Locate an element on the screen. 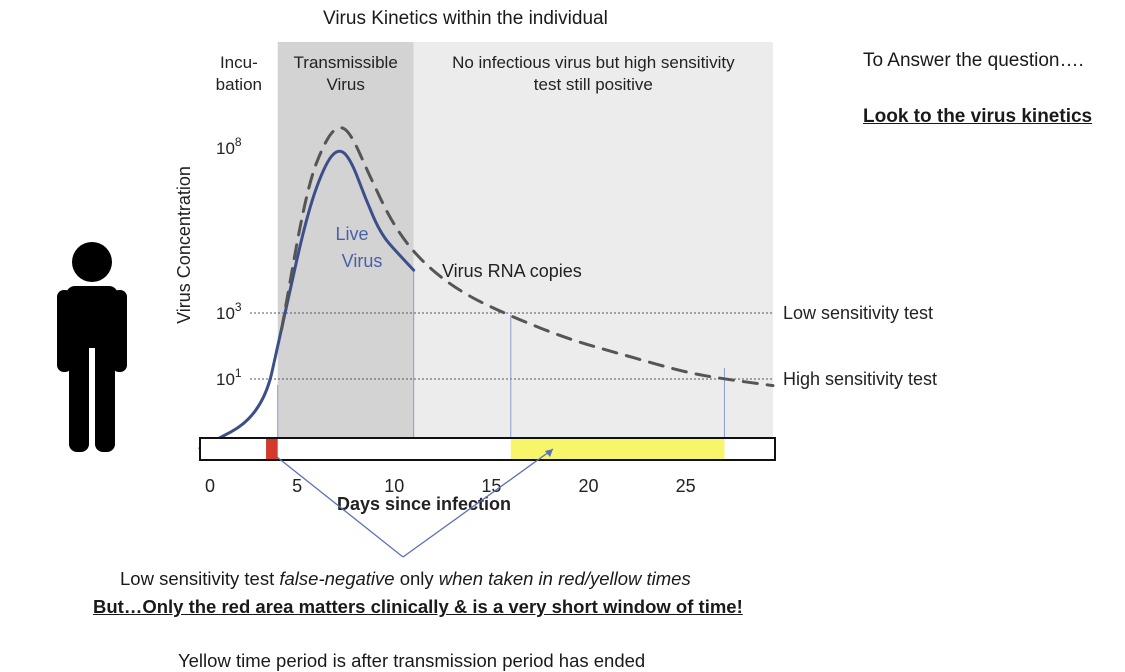 The height and width of the screenshot is (672, 1125). timeline-red is located at coordinates (272, 449).